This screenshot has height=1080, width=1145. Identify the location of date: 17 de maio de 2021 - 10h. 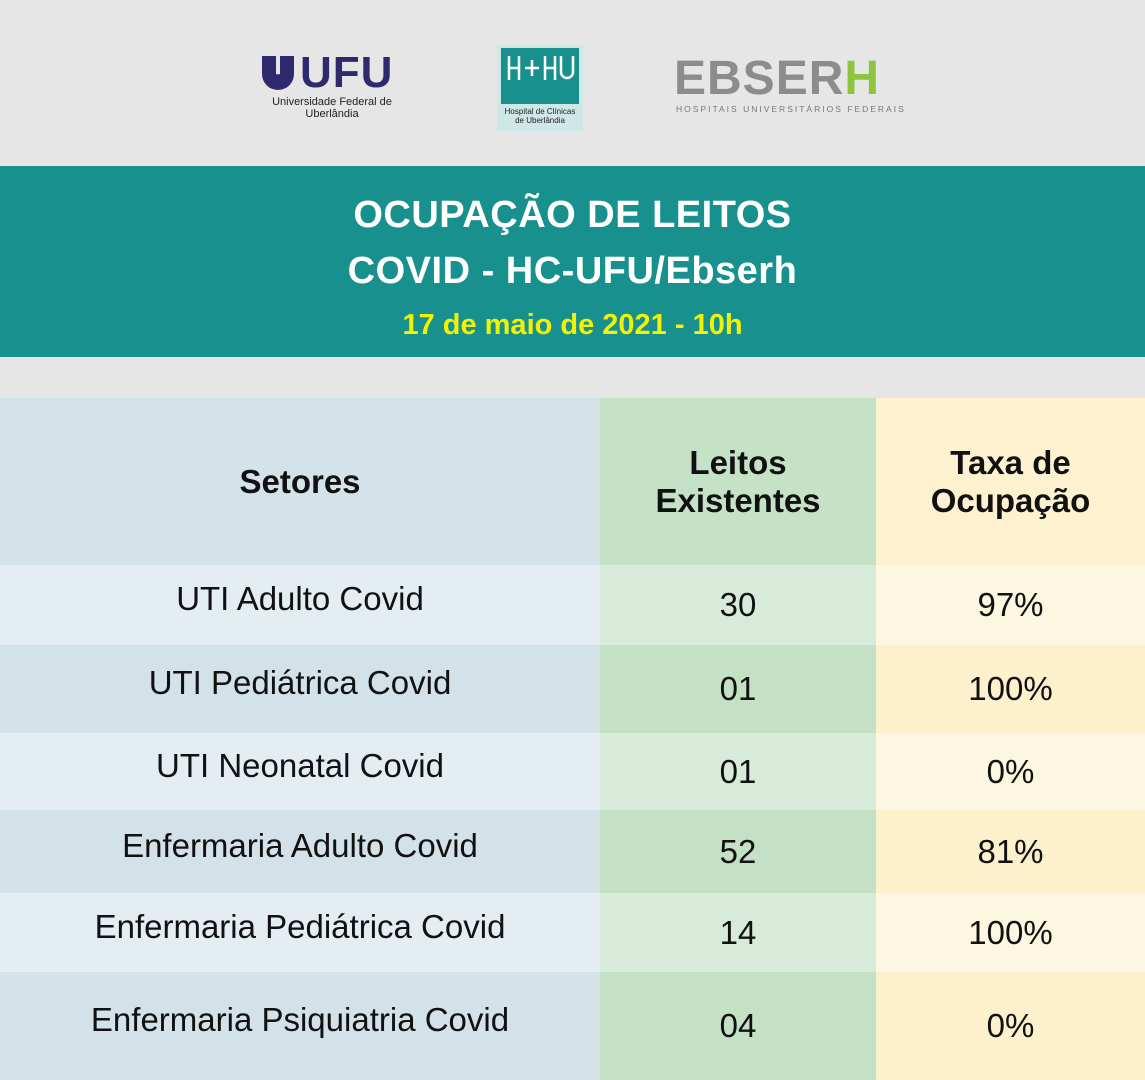
(572, 325).